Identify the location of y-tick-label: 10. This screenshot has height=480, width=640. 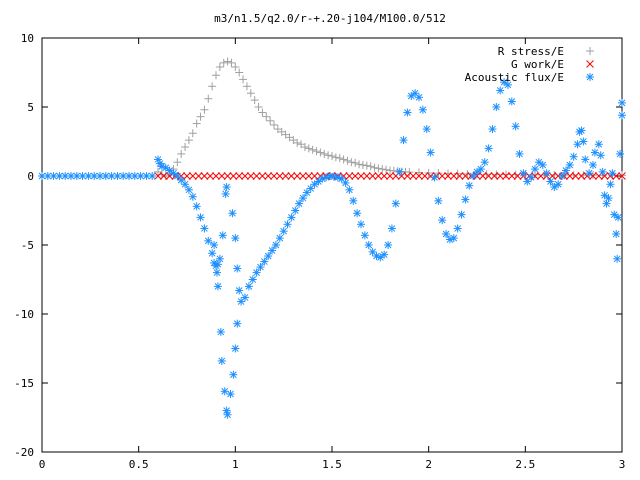
(27, 38).